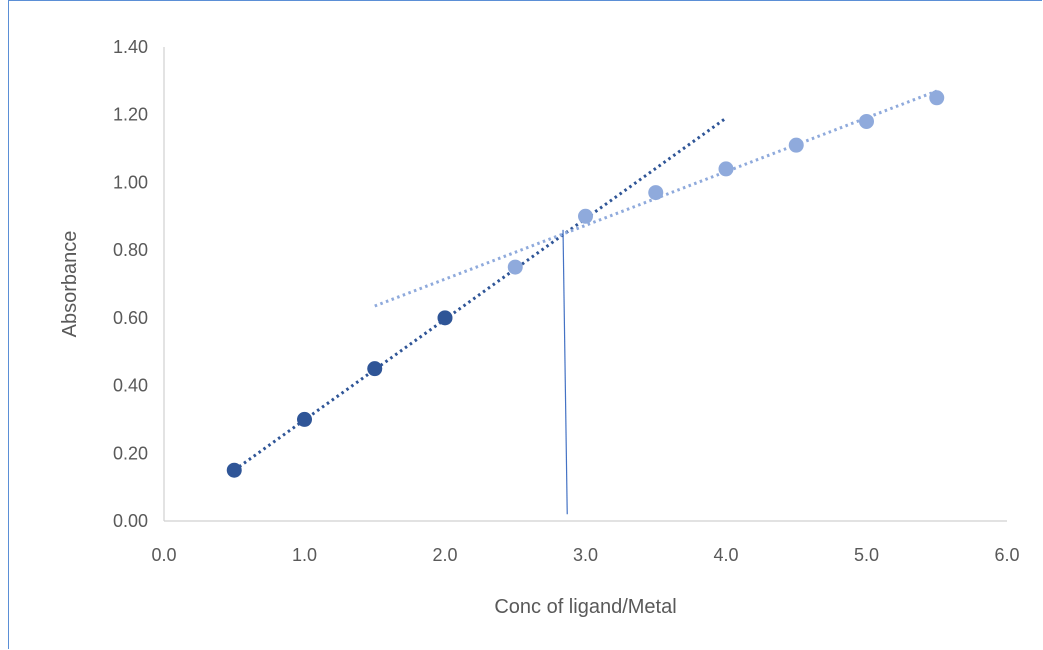 This screenshot has height=650, width=1043. Describe the element at coordinates (130, 182) in the screenshot. I see `y-tick-label: 1.00` at that location.